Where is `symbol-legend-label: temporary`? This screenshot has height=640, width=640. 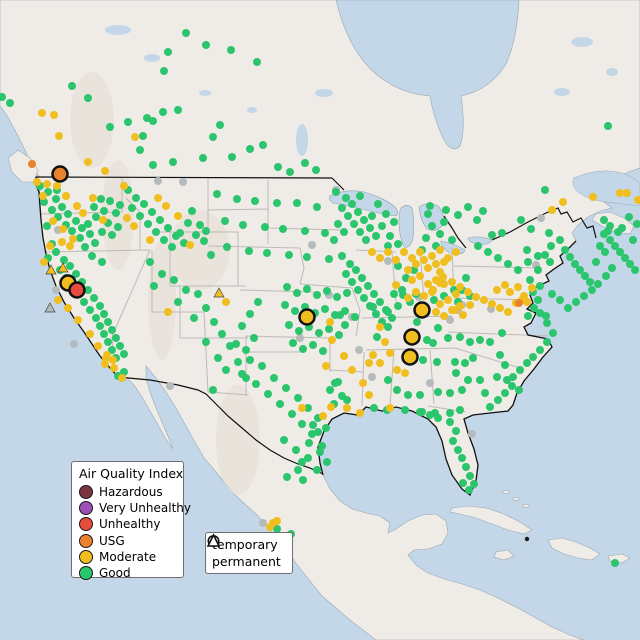 symbol-legend-label: temporary is located at coordinates (245, 544).